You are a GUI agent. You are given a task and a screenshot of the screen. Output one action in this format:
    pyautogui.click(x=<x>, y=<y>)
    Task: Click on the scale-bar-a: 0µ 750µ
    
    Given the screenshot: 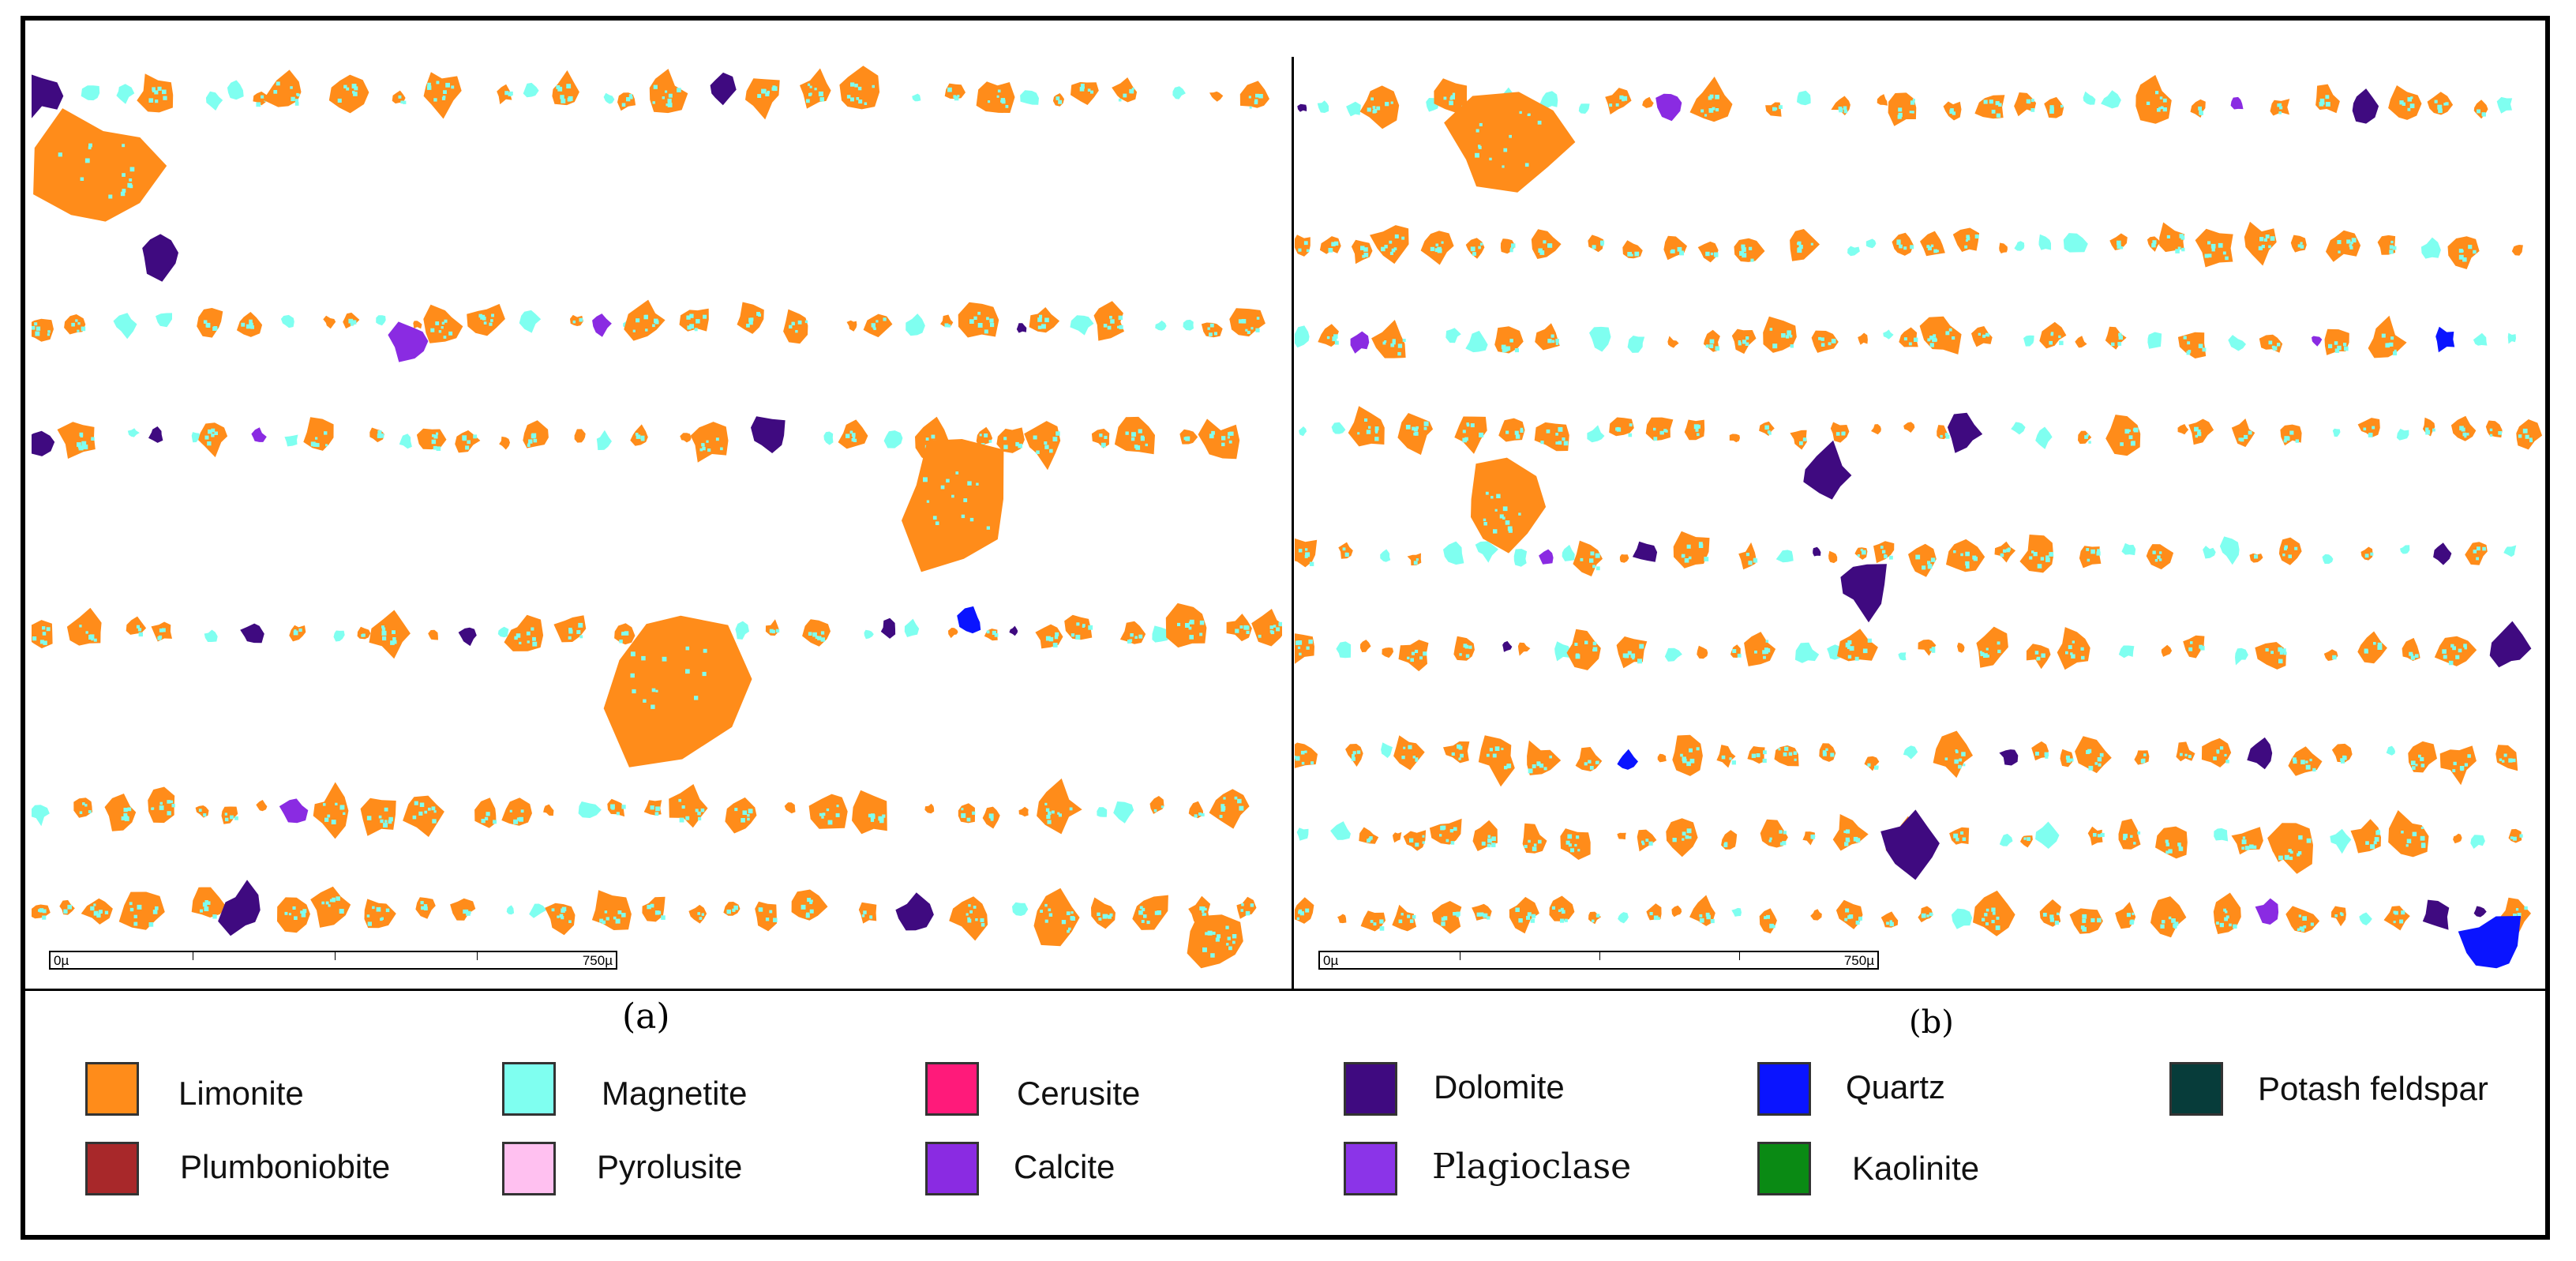 What is the action you would take?
    pyautogui.click(x=333, y=960)
    